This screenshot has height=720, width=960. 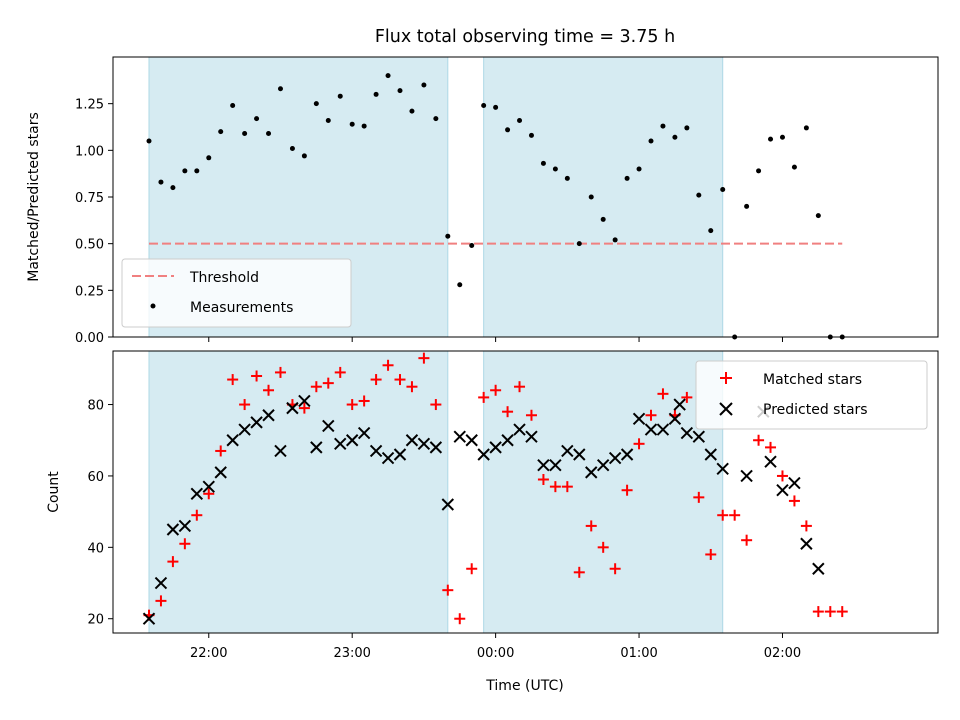 I want to click on bottom-y-ticks: 20 40 60 80, so click(x=100, y=513).